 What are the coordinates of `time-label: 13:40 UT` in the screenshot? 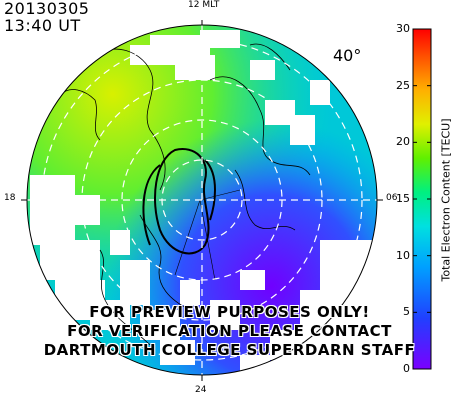 It's located at (42, 25).